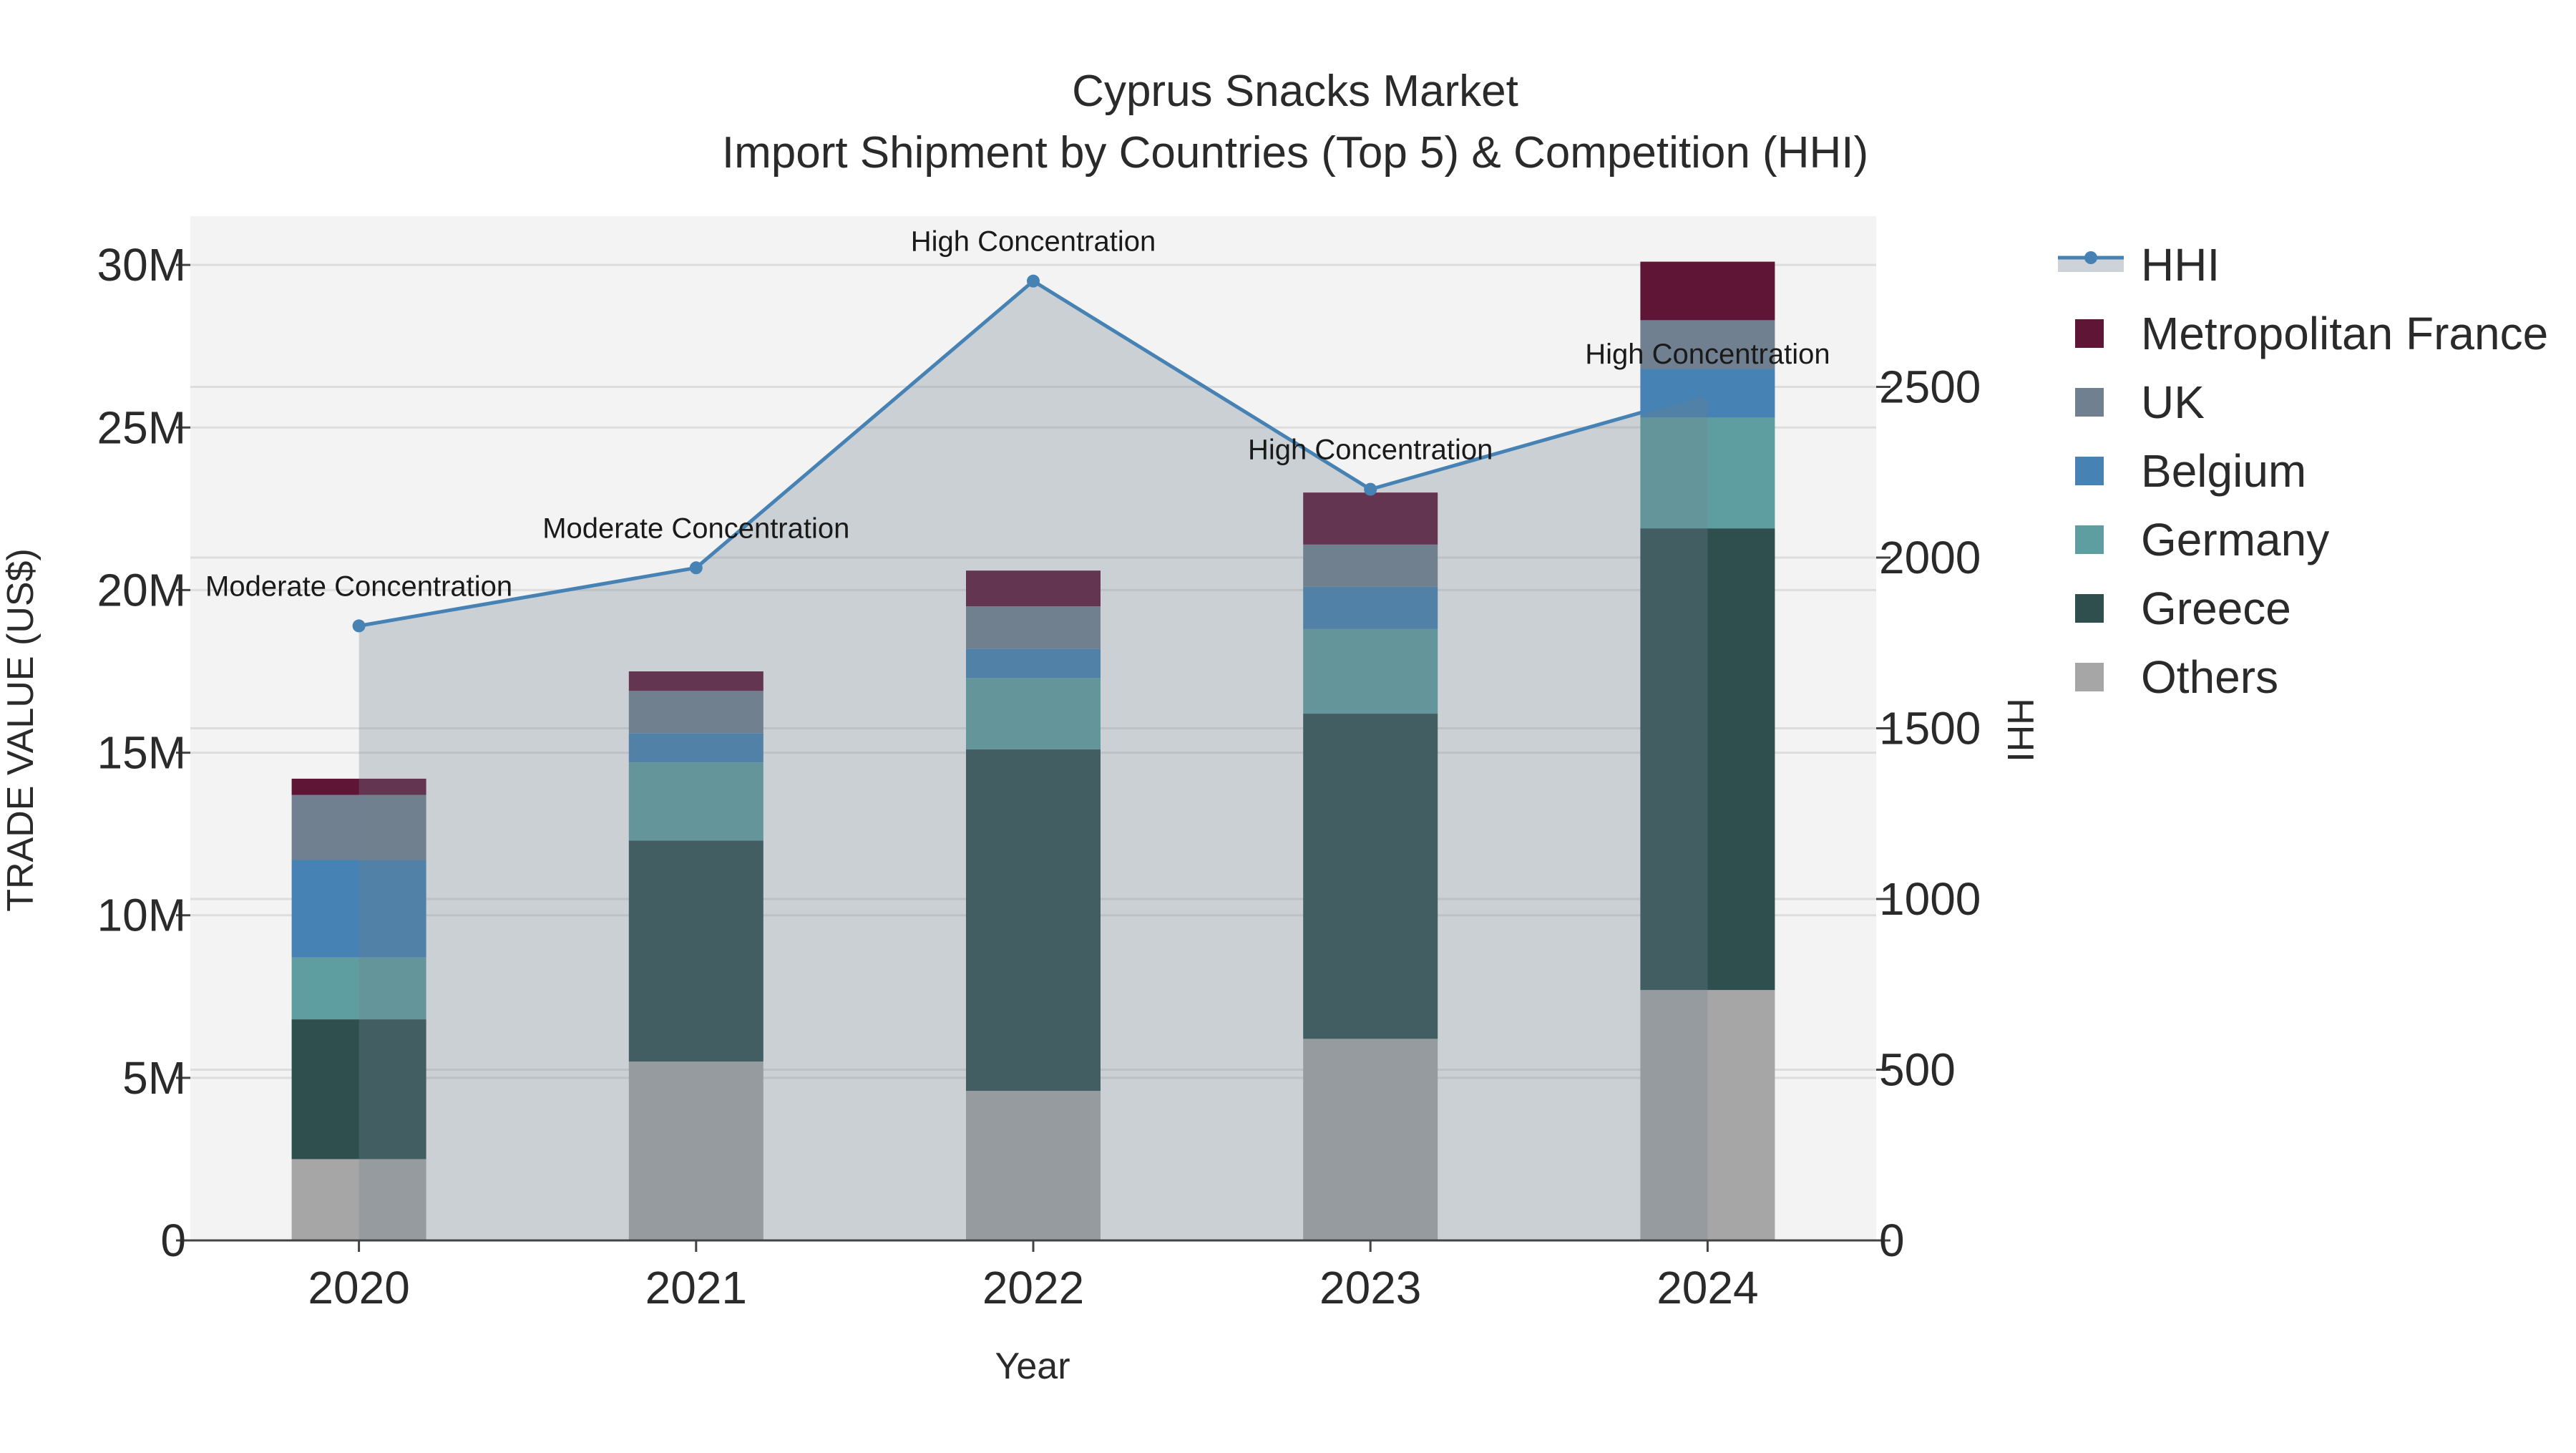  What do you see at coordinates (1930, 557) in the screenshot?
I see `y2-tick-label-2000: 2000` at bounding box center [1930, 557].